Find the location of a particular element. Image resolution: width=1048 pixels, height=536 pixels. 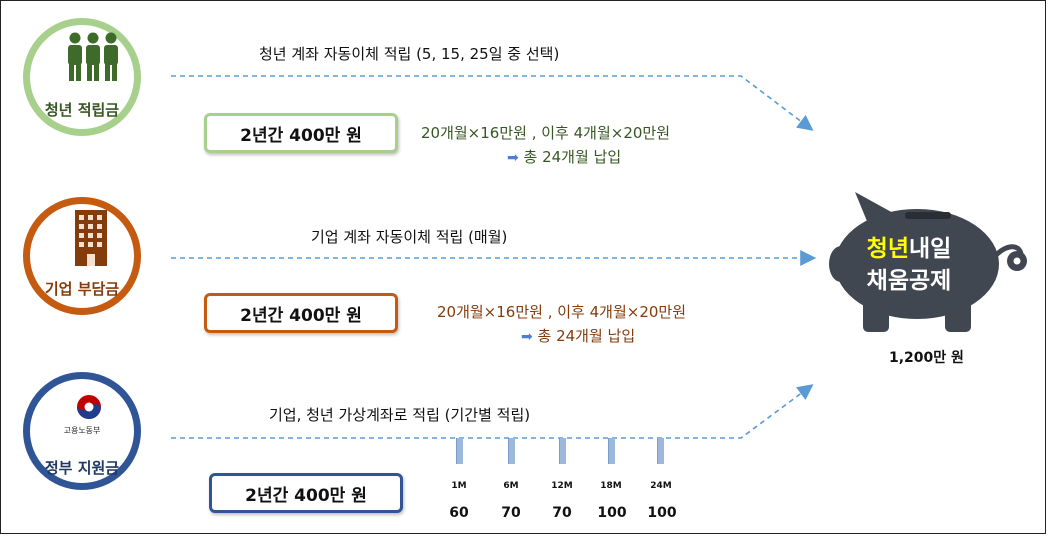

timeline-value: 60 is located at coordinates (459, 513).